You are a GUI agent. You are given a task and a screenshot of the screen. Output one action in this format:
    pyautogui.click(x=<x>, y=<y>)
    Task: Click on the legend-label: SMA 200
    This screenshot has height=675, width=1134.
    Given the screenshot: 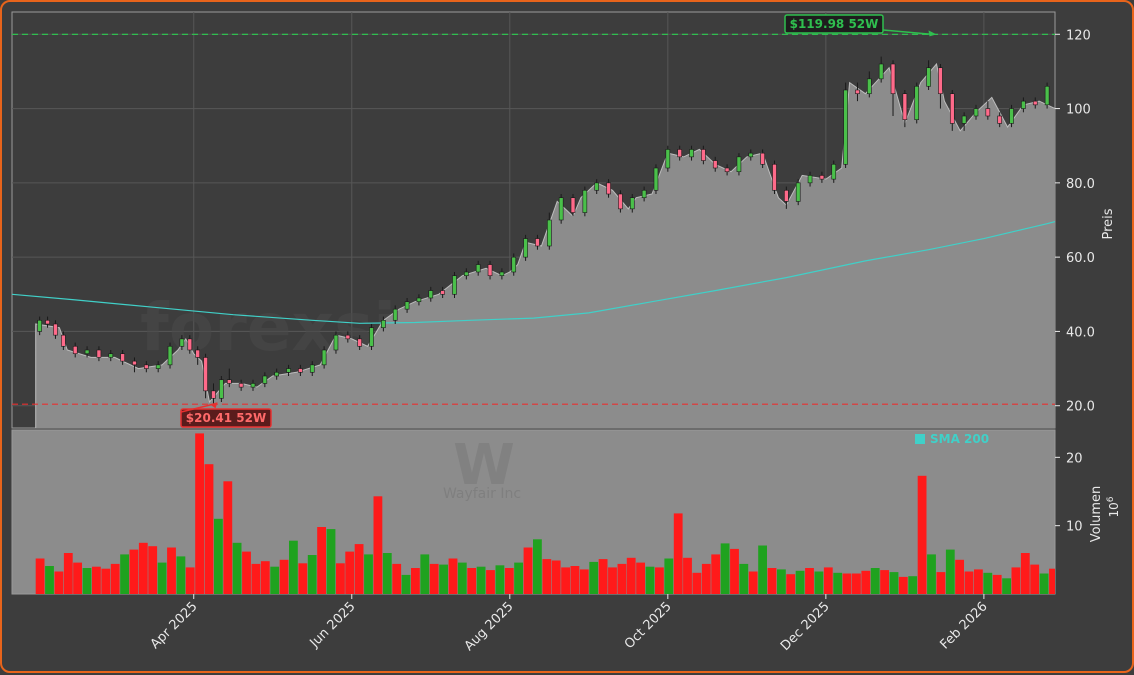 What is the action you would take?
    pyautogui.click(x=959, y=439)
    